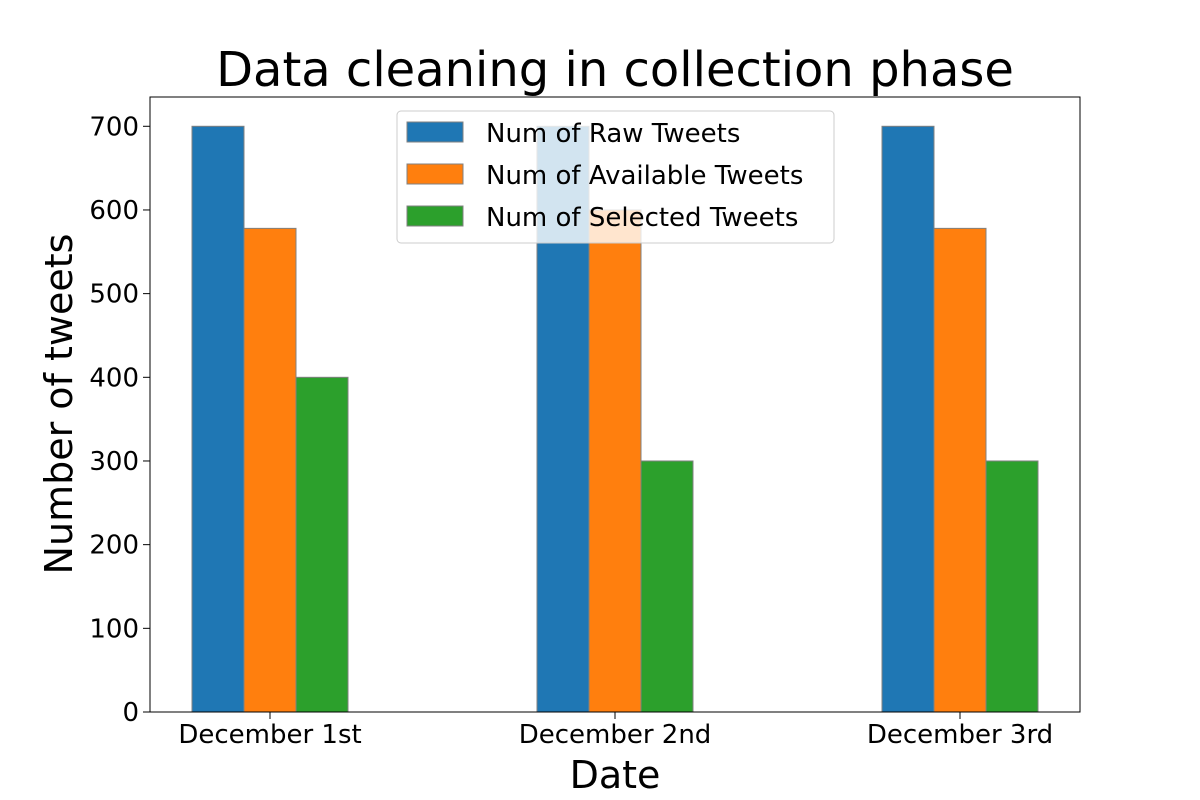 This screenshot has height=800, width=1200. Describe the element at coordinates (114, 546) in the screenshot. I see `y-tick-label: 200` at that location.